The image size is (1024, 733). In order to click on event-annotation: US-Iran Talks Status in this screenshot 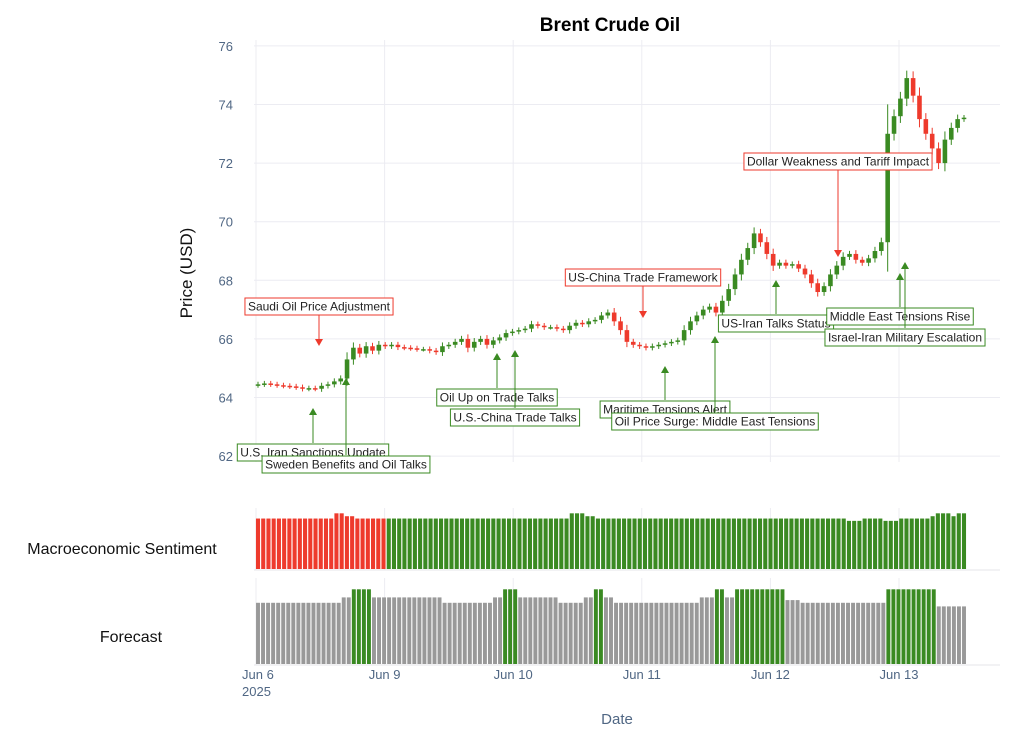, I will do `click(776, 306)`.